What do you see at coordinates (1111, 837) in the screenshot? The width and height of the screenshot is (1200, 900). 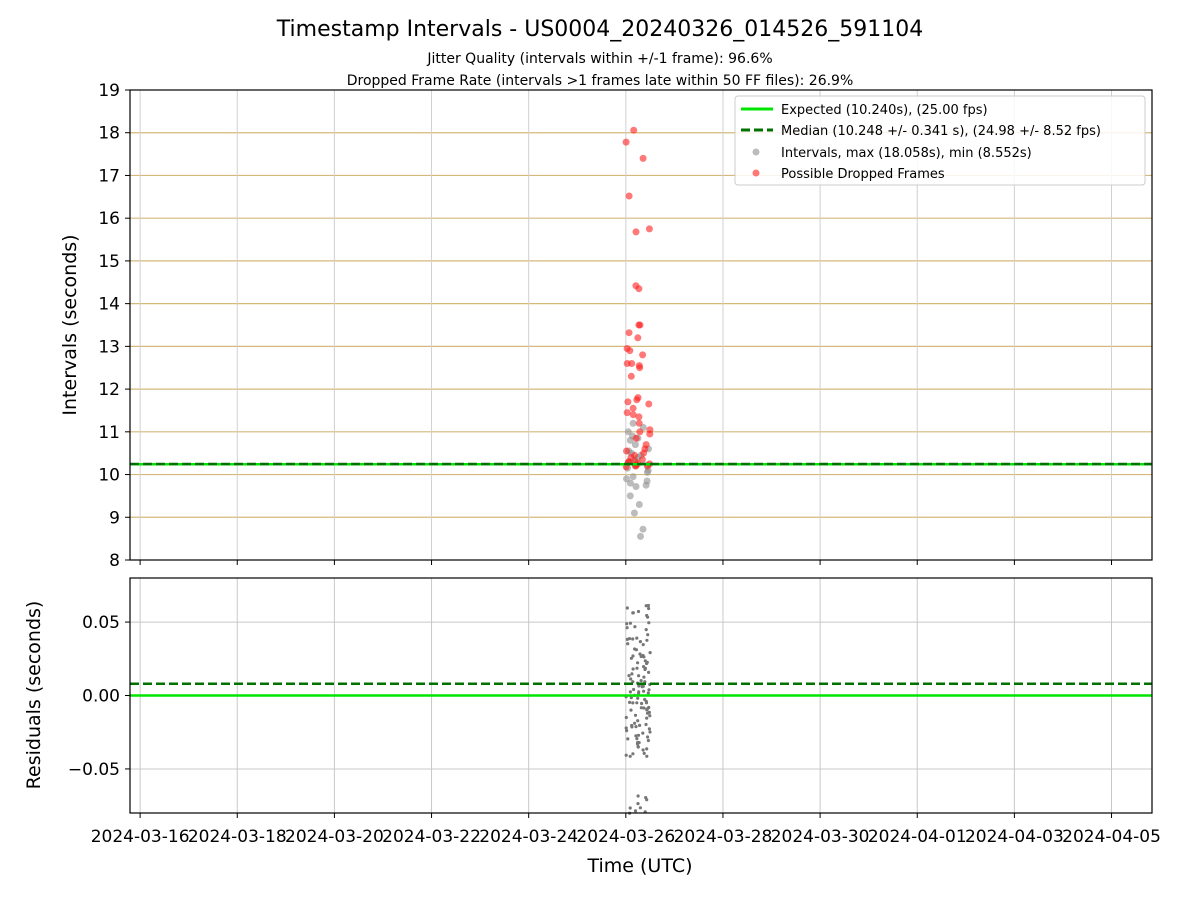 I see `x-tick-label: 2024-04-05` at bounding box center [1111, 837].